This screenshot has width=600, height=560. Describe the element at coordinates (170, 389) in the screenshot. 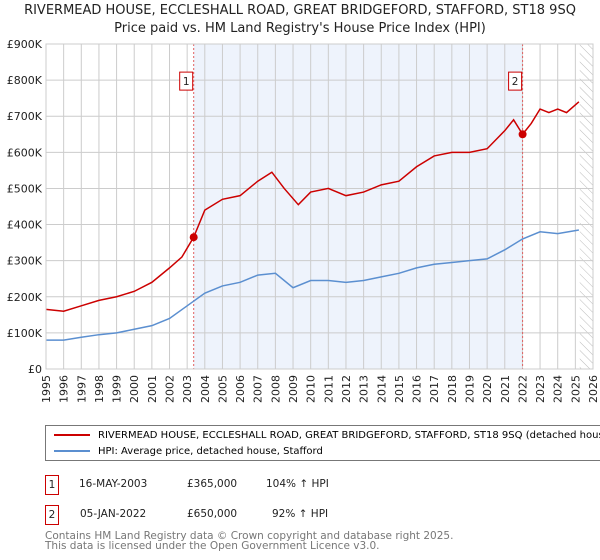

I see `x-tick-label: 2002` at that location.